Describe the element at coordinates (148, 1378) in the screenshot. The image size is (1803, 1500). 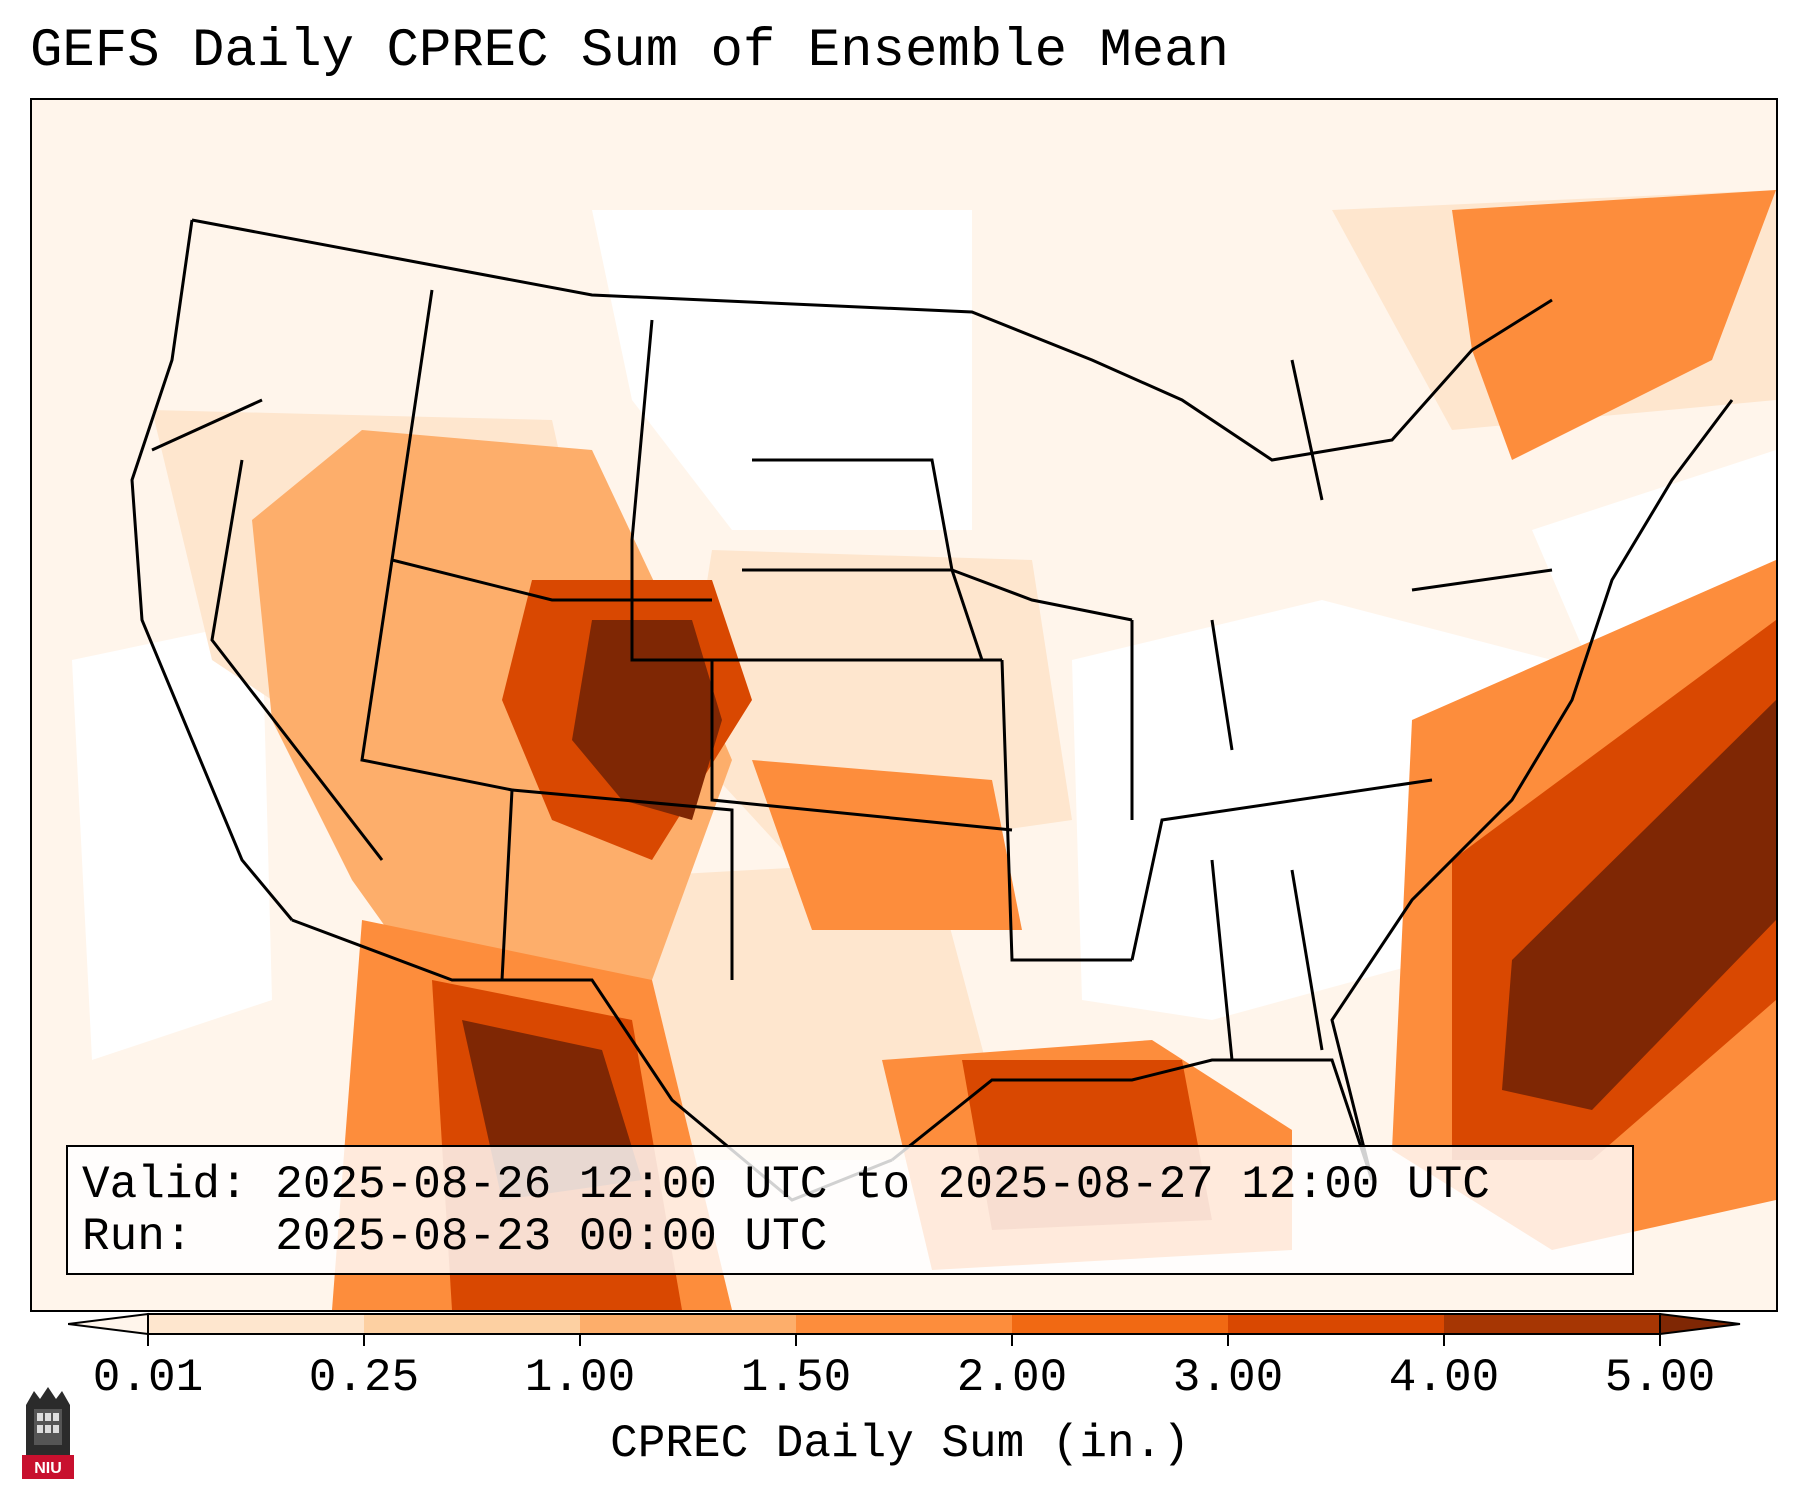
I see `colorbar-tick-label: 0.01` at that location.